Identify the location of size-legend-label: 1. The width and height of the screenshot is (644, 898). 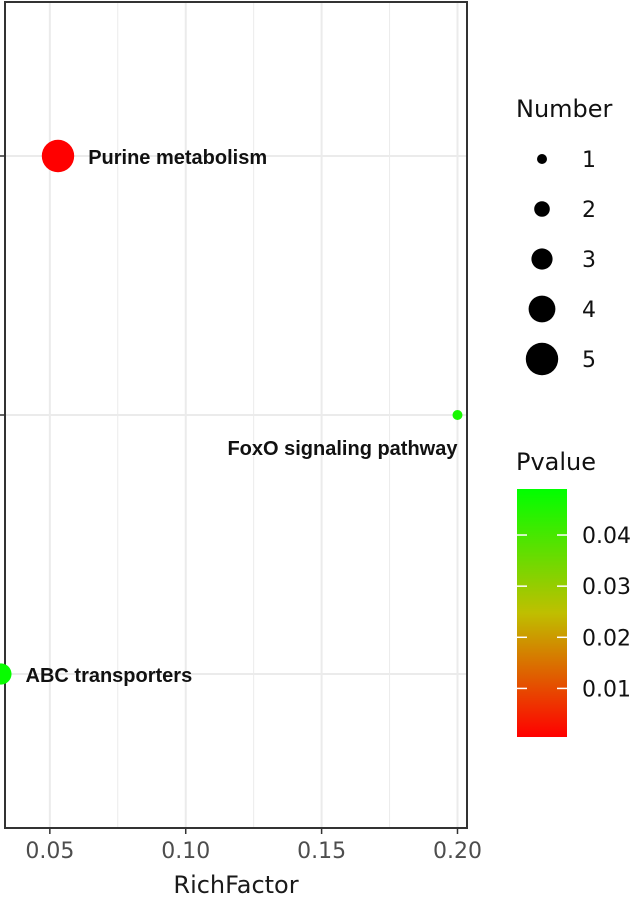
(589, 160).